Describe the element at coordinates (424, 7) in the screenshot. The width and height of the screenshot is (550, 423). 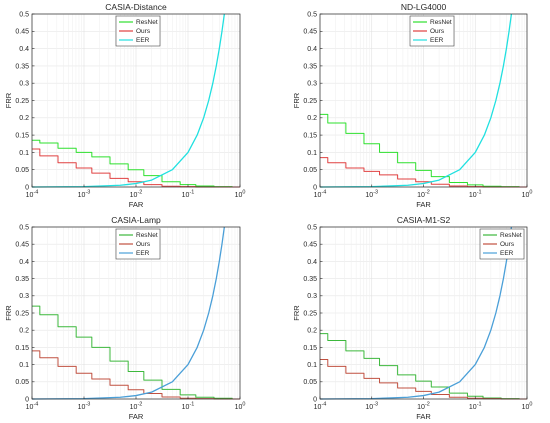
I see `chart-title: ND-LG4000` at that location.